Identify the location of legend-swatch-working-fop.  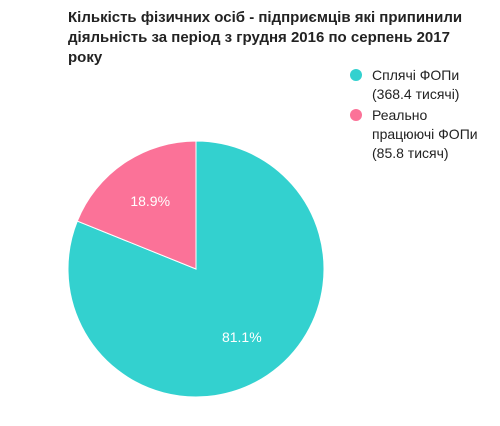
(356, 115).